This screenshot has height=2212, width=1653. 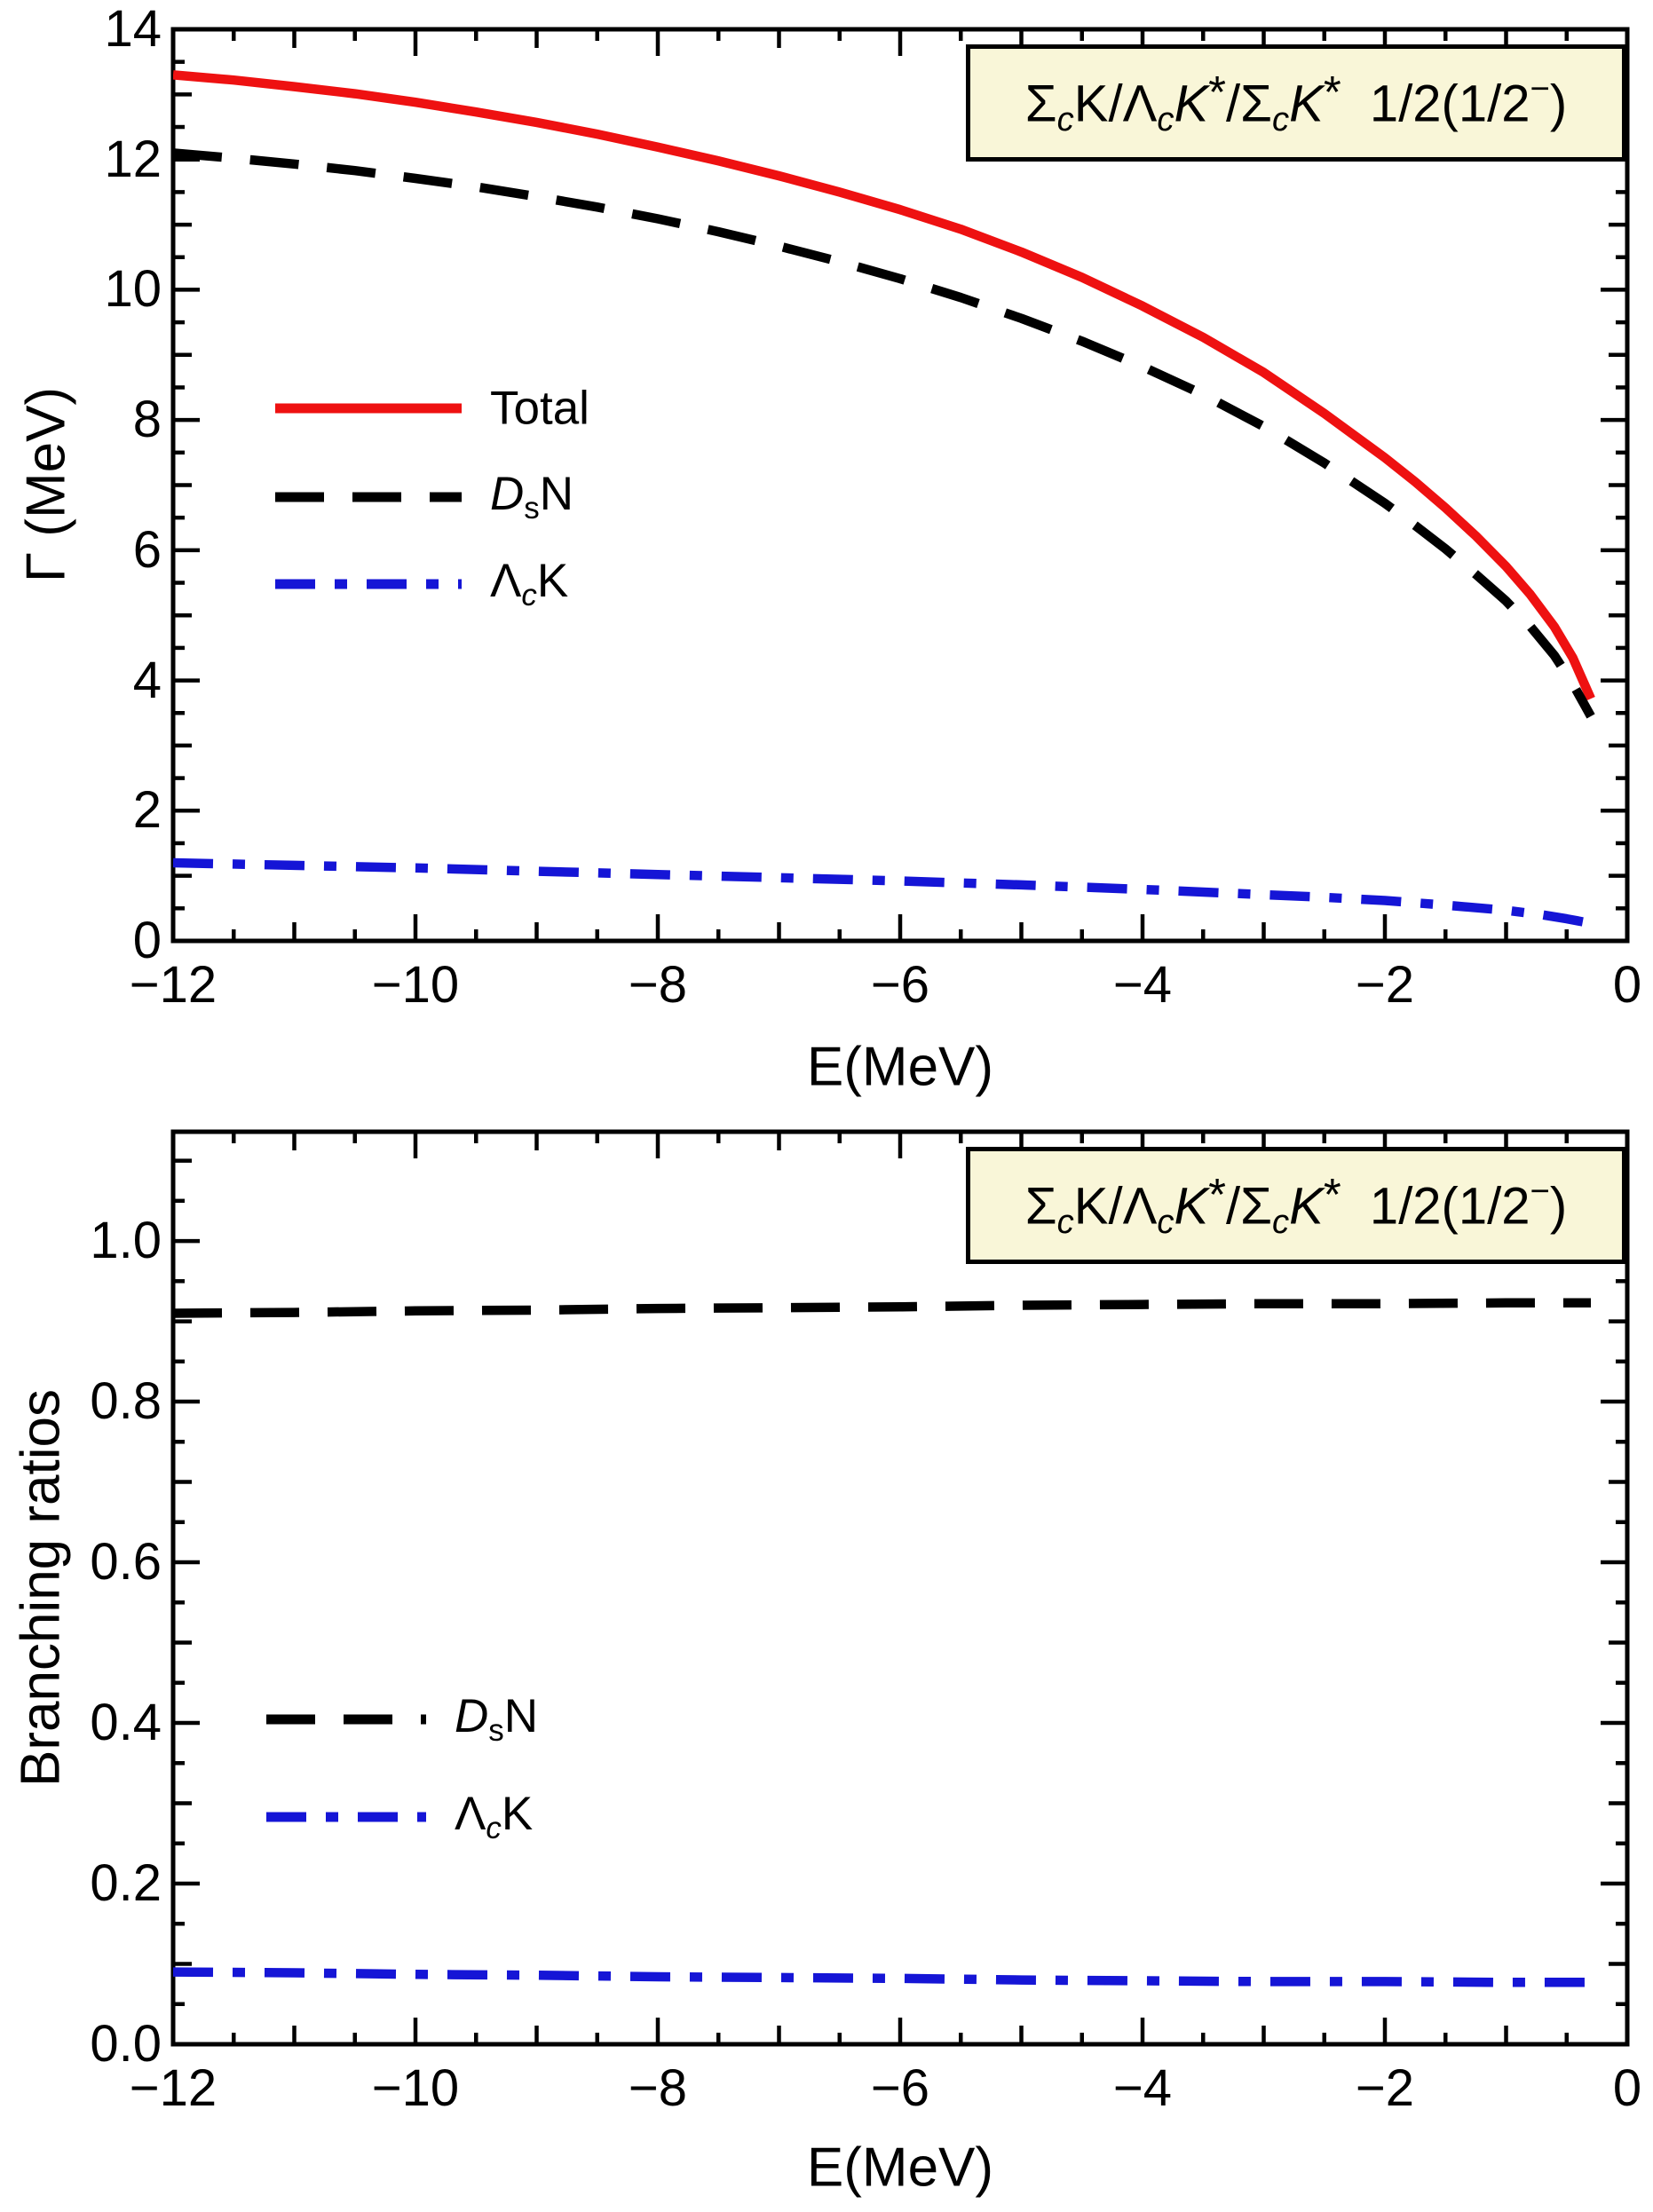 What do you see at coordinates (126, 2044) in the screenshot?
I see `branching-y-tick-label: 0.0` at bounding box center [126, 2044].